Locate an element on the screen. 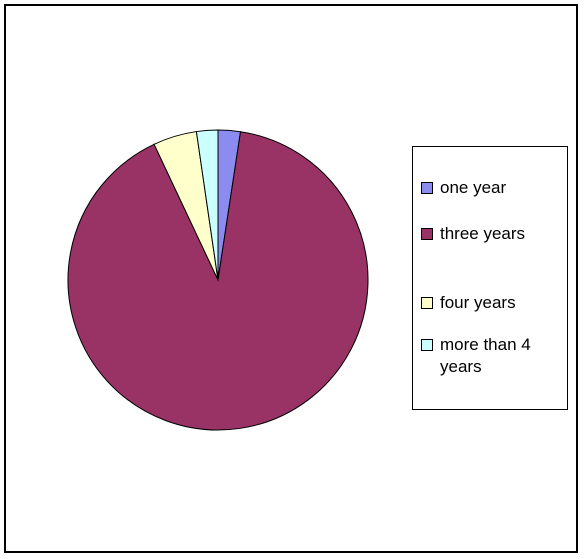 The image size is (584, 559). legend-swatch-three-years is located at coordinates (427, 234).